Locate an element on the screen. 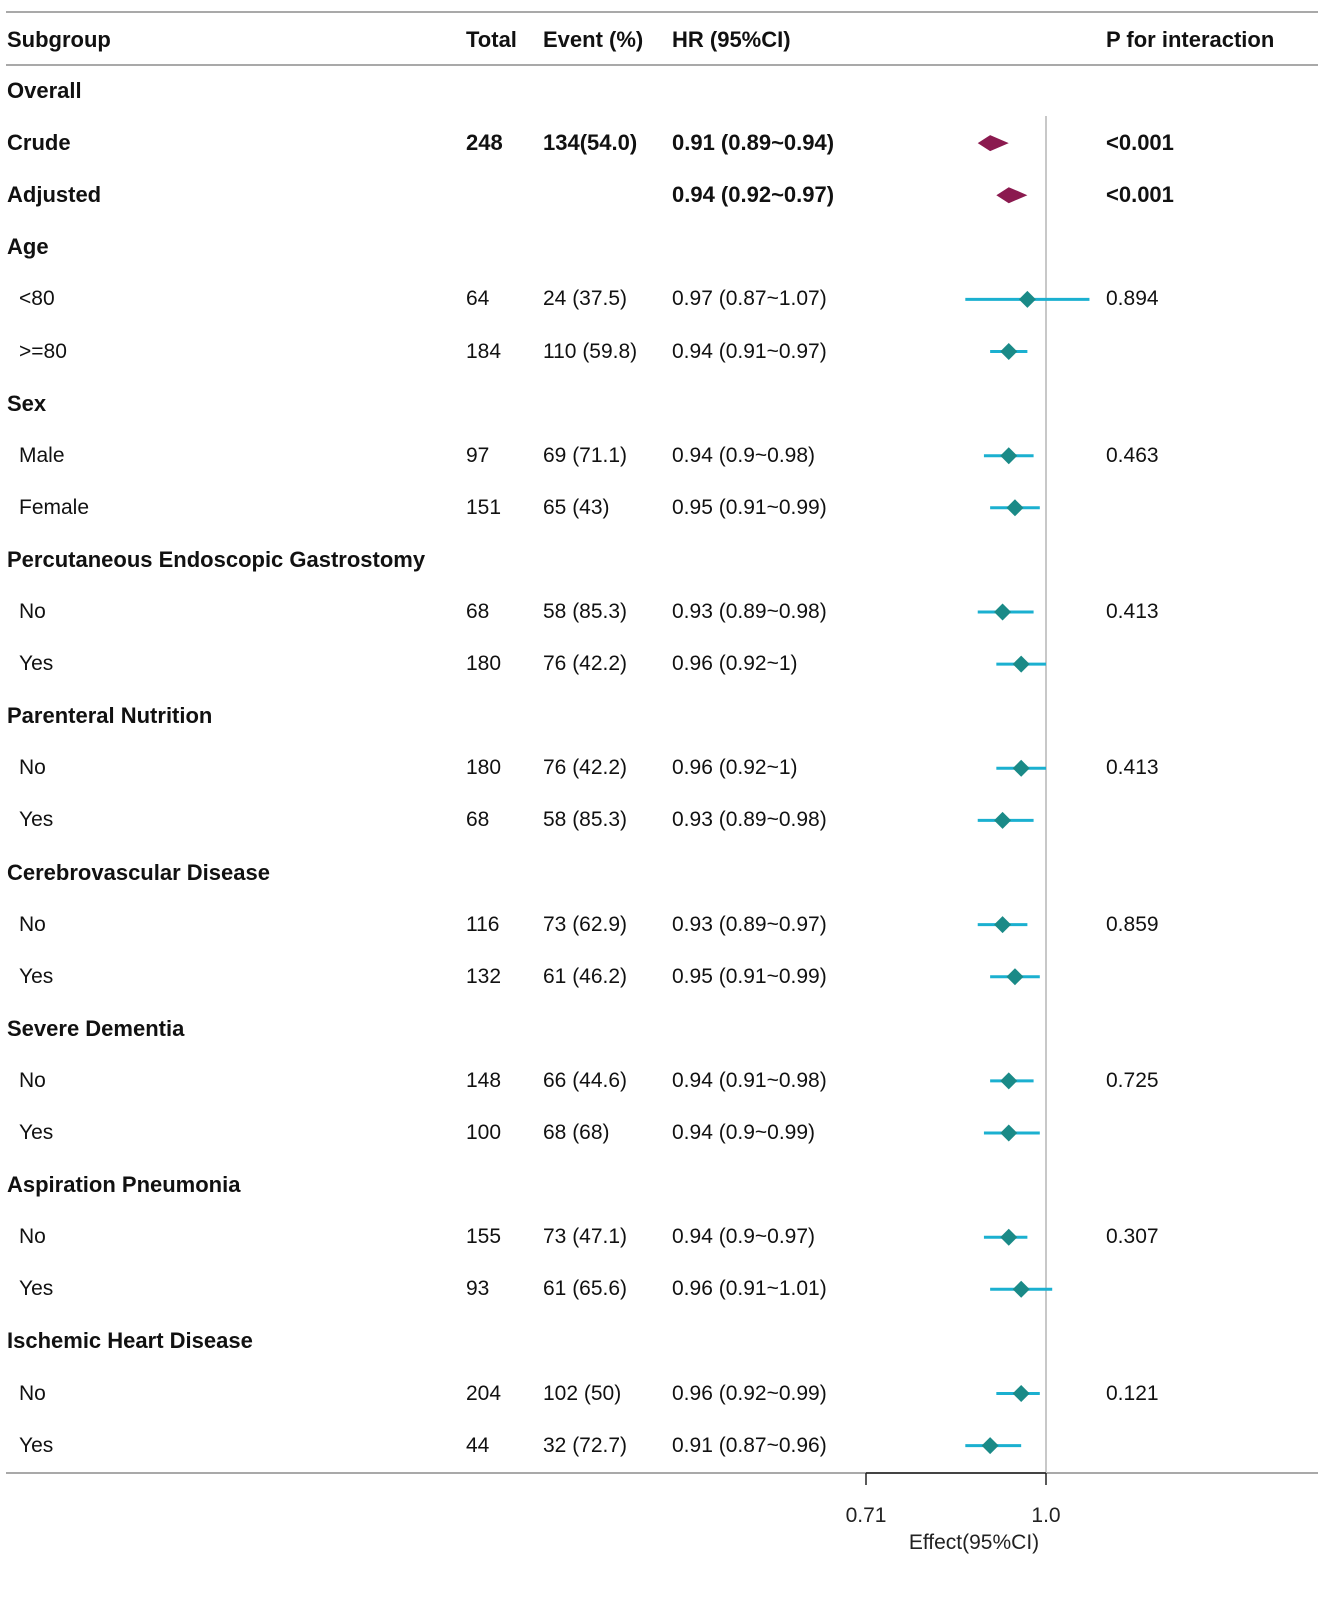 Image resolution: width=1325 pixels, height=1600 pixels. header-subgroup: Subgroup is located at coordinates (59, 39).